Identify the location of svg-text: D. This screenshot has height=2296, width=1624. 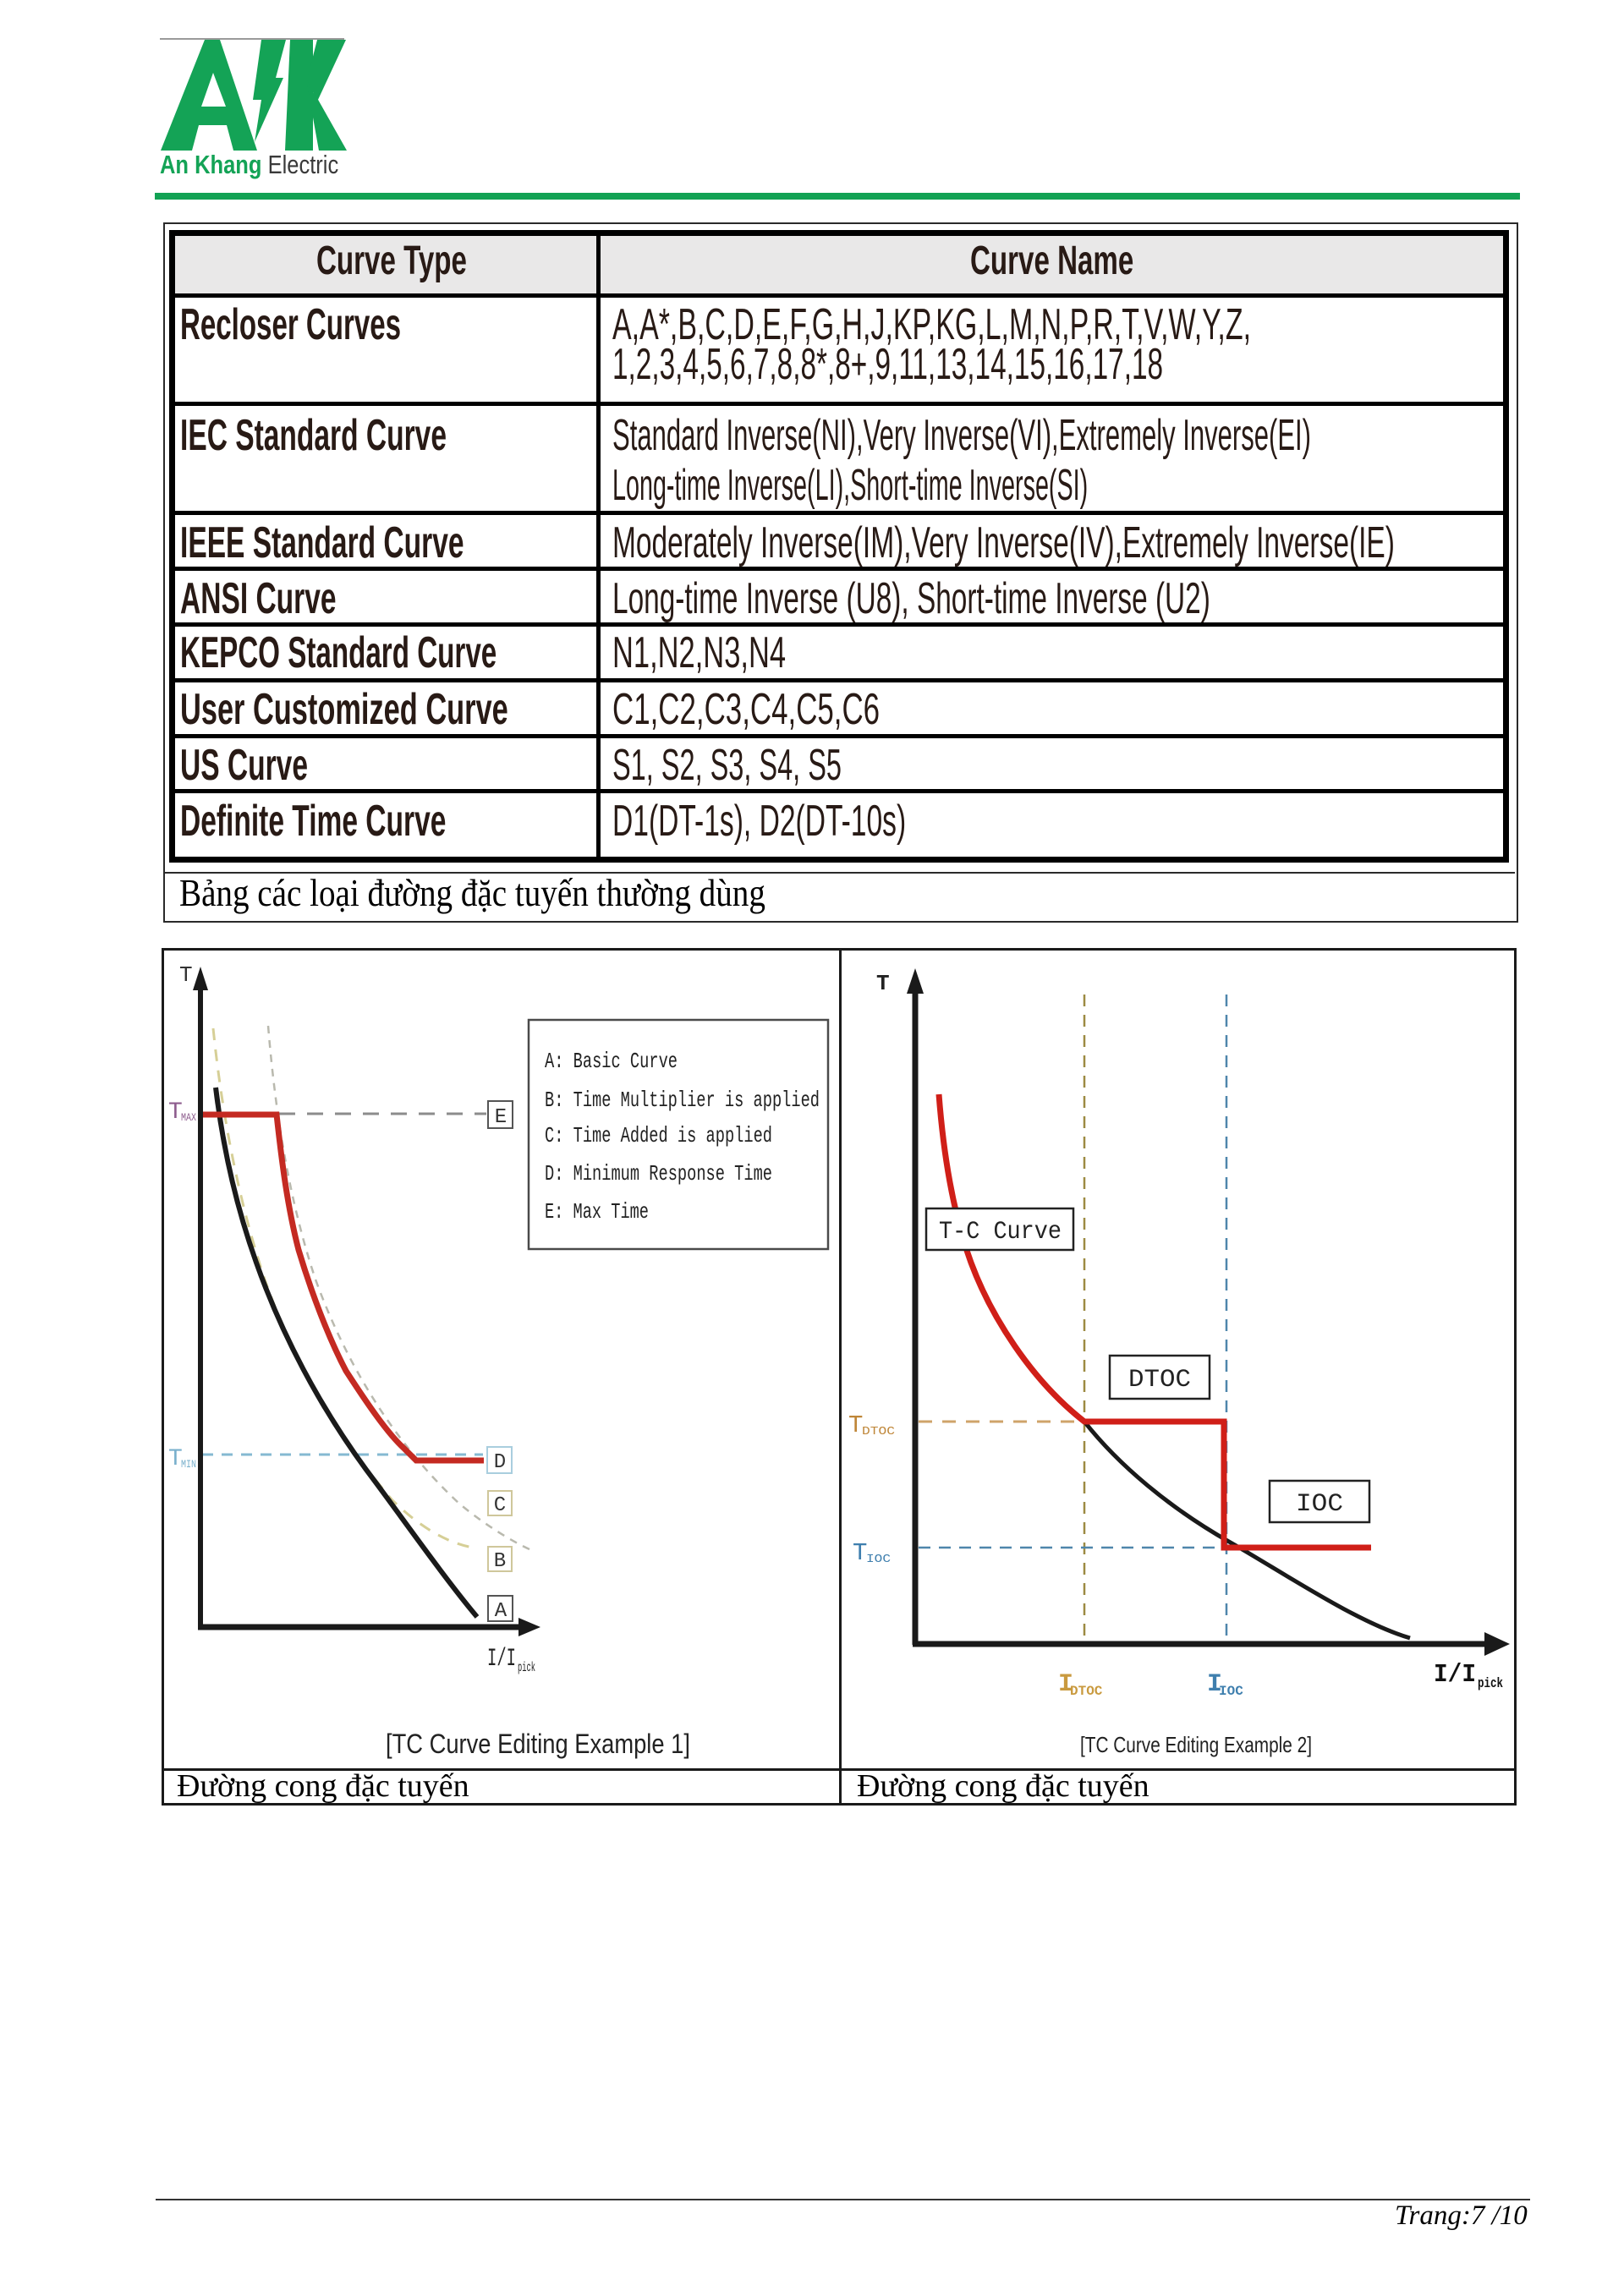
(500, 1463).